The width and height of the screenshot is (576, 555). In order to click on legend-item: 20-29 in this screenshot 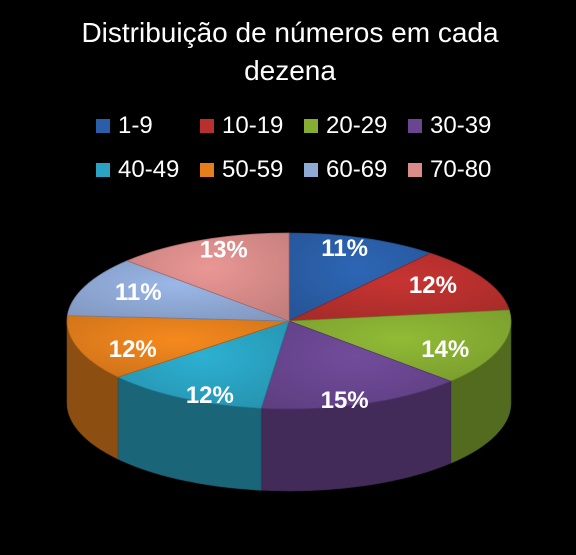, I will do `click(356, 126)`.